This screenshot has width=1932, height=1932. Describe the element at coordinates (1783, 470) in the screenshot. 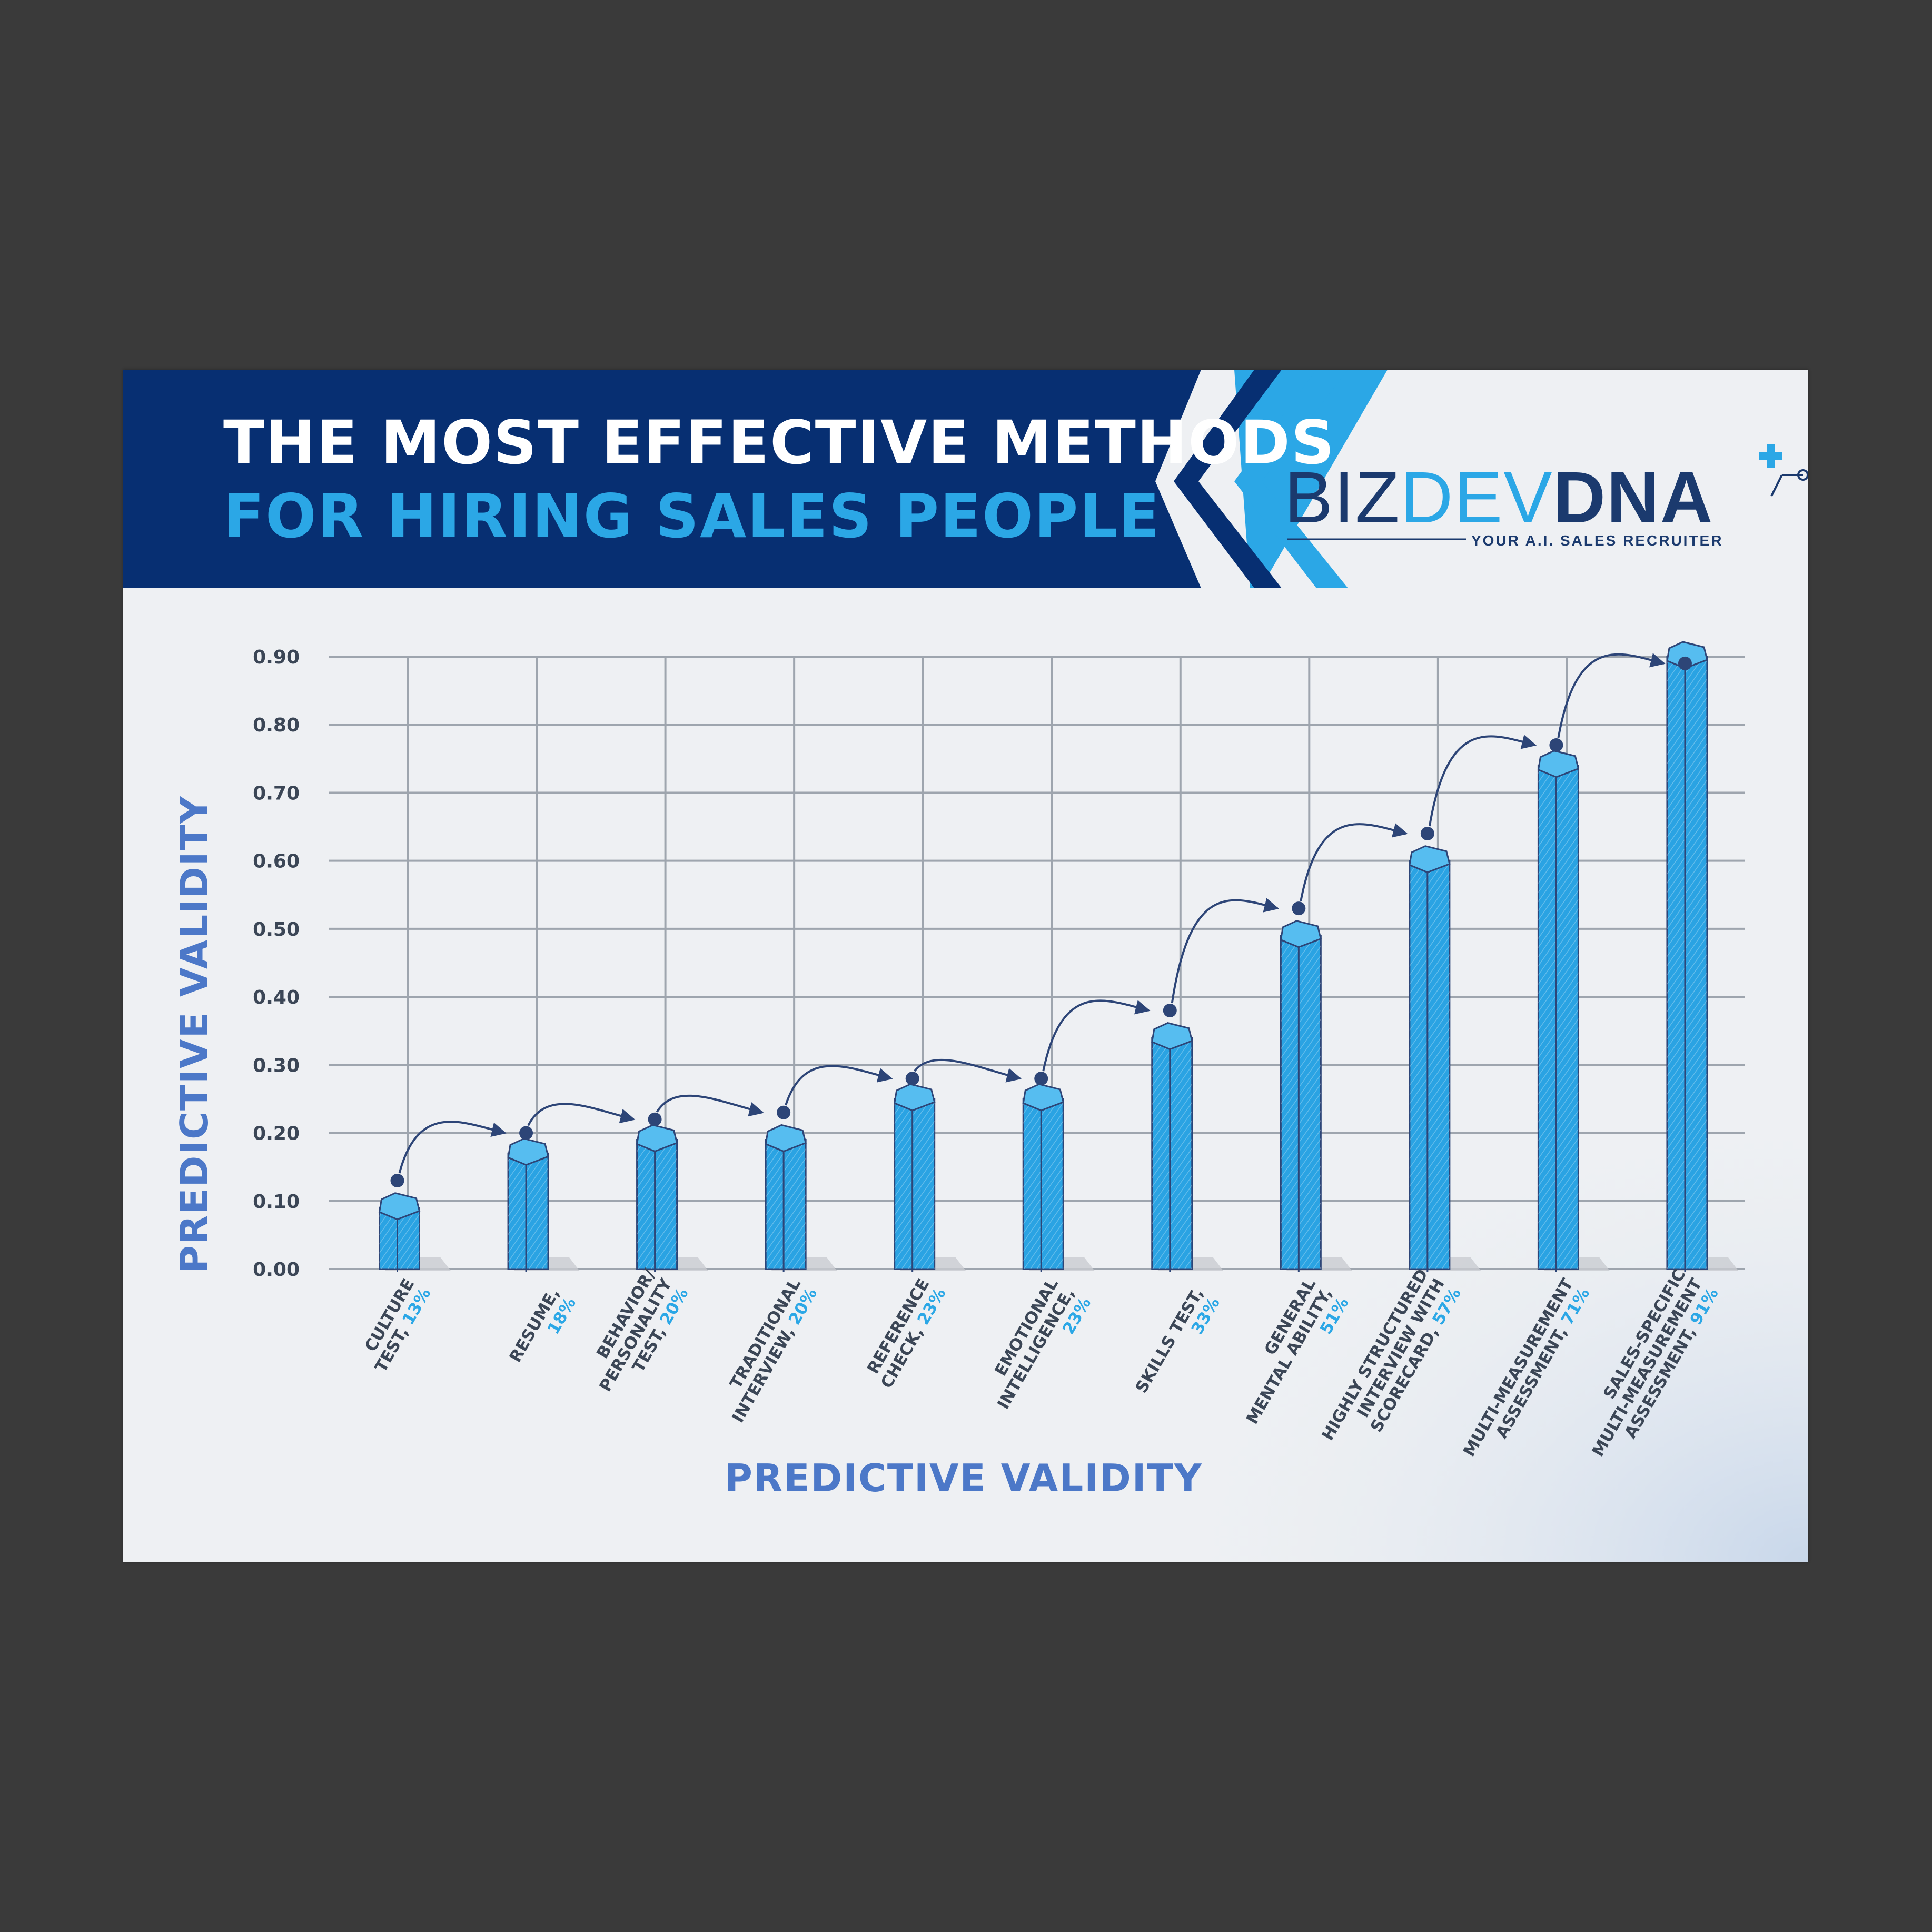

I see `plus-network-icon` at that location.